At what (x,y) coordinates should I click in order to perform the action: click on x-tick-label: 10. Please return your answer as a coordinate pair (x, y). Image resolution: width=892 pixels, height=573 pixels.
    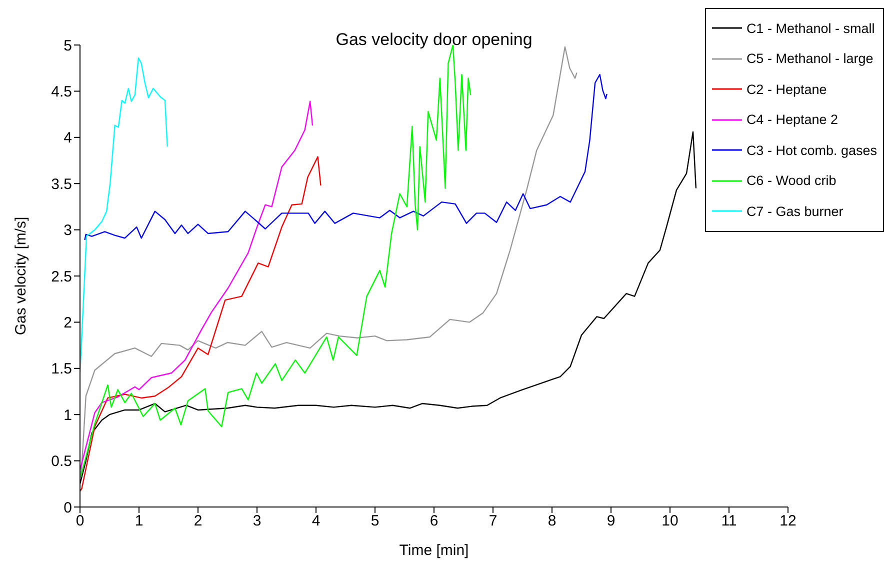
    Looking at the image, I should click on (670, 521).